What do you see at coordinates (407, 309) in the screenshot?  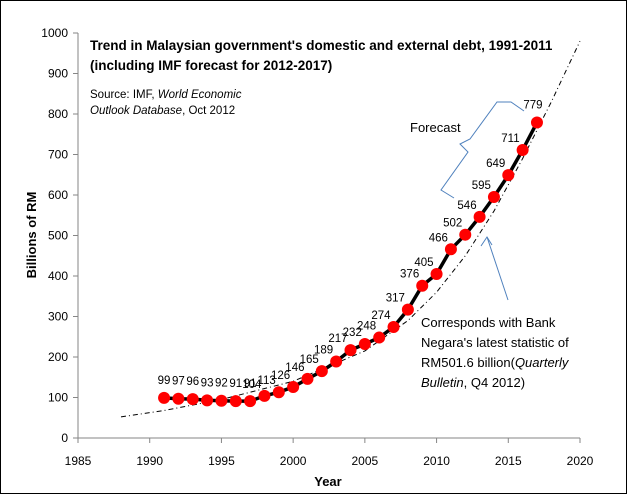 I see `data-point-2008` at bounding box center [407, 309].